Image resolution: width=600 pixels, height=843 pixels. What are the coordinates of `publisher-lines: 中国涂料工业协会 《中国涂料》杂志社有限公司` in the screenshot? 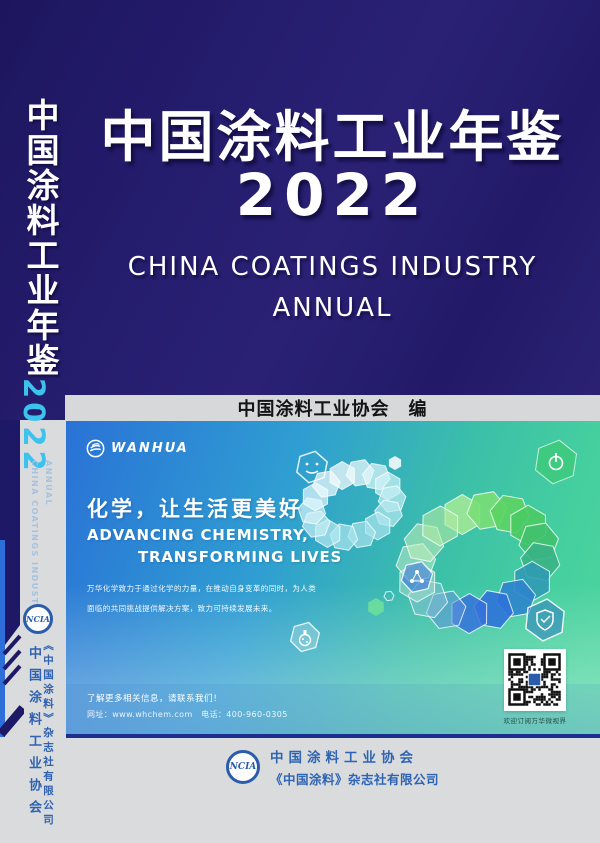 It's located at (354, 767).